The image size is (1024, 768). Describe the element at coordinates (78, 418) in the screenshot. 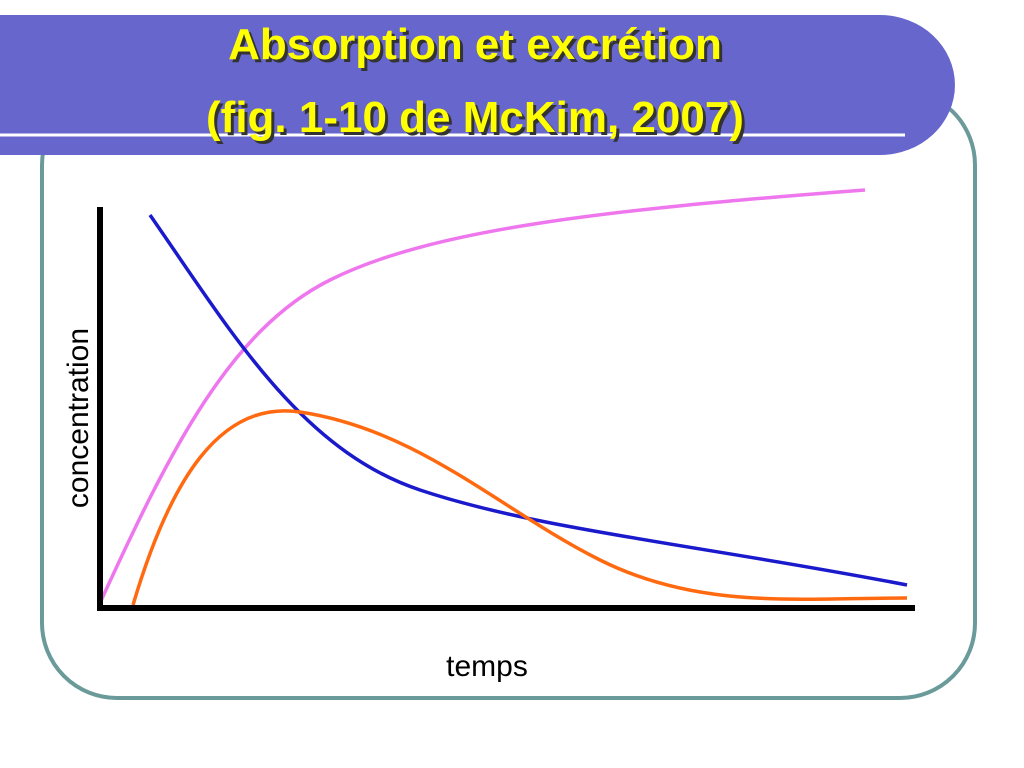

I see `y-axis-label: concentration` at that location.